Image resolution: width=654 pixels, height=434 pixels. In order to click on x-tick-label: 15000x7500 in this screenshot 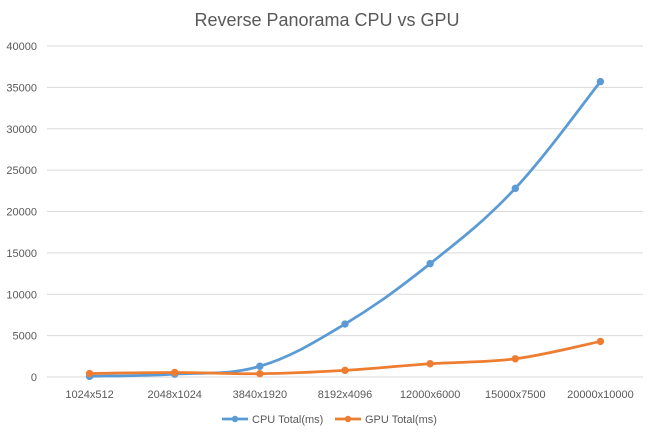, I will do `click(515, 395)`.